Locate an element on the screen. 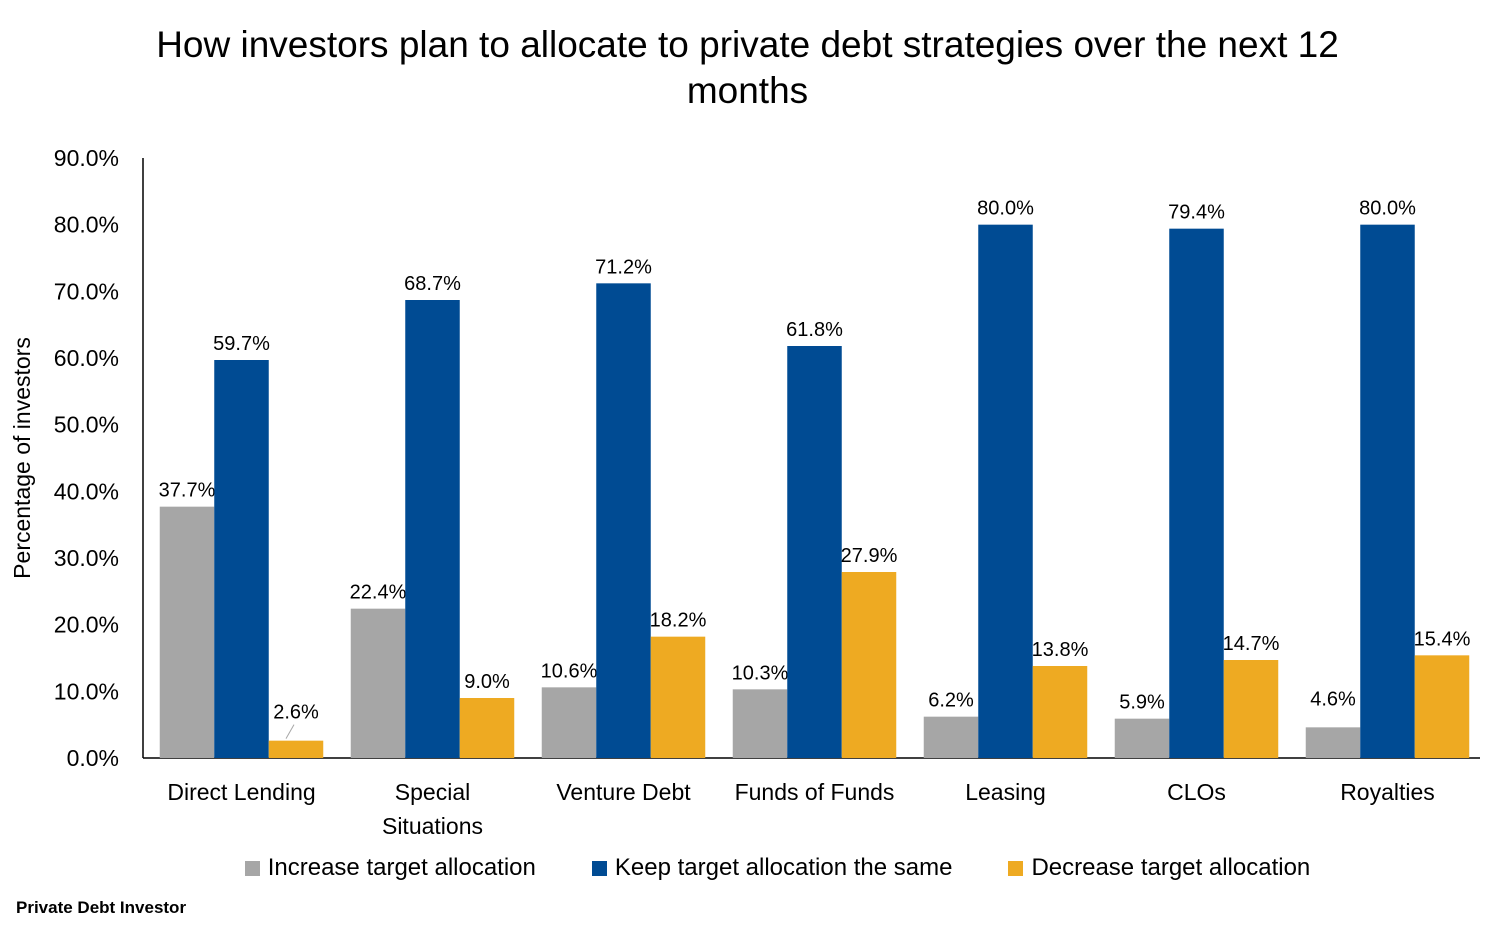  x-tick-label: Venture Debt is located at coordinates (623, 792).